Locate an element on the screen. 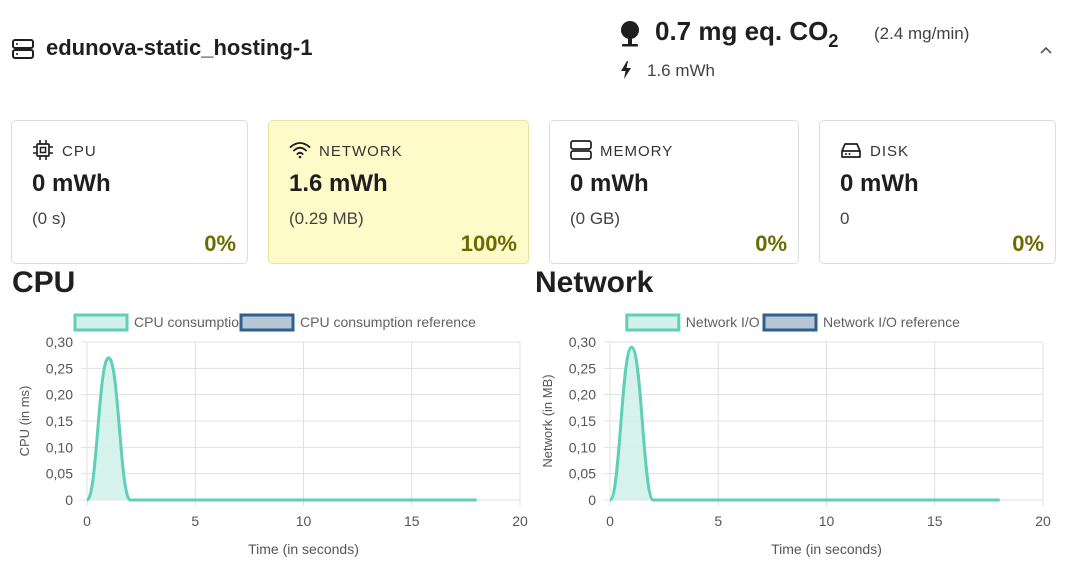 The width and height of the screenshot is (1066, 563). card-value: 1.6 mWh is located at coordinates (338, 183).